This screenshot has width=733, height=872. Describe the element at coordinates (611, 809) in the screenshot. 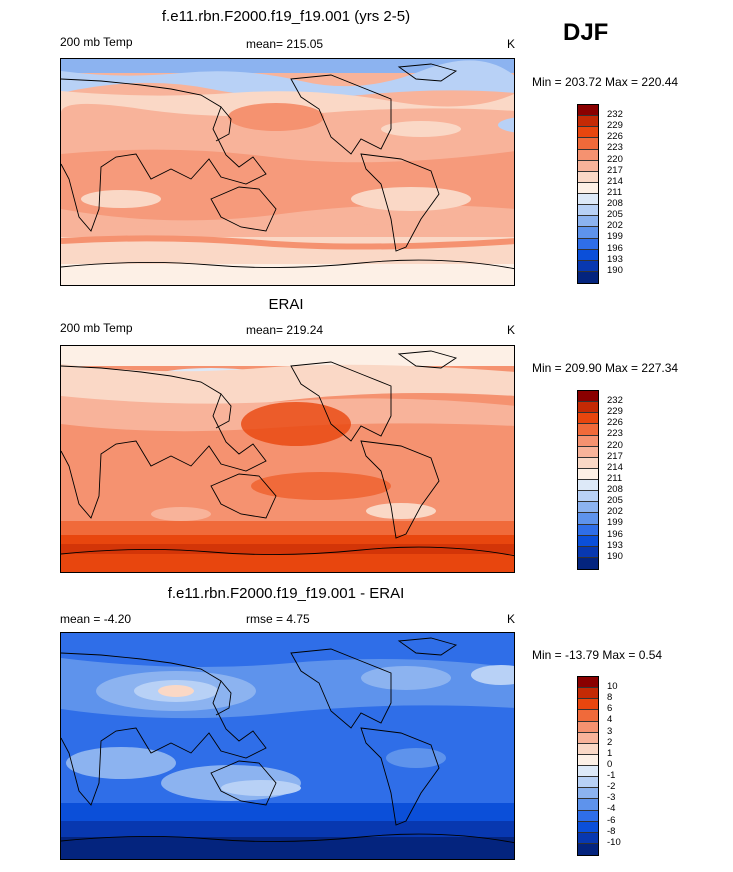

I see `colorbar-label: -4` at that location.